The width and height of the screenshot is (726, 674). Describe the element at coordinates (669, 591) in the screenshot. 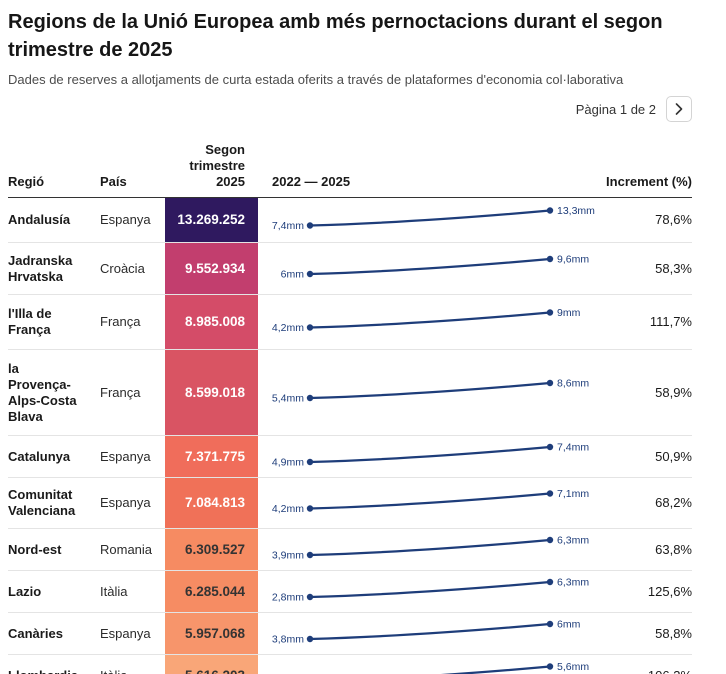

I see `increment-value: 125,6%` at that location.